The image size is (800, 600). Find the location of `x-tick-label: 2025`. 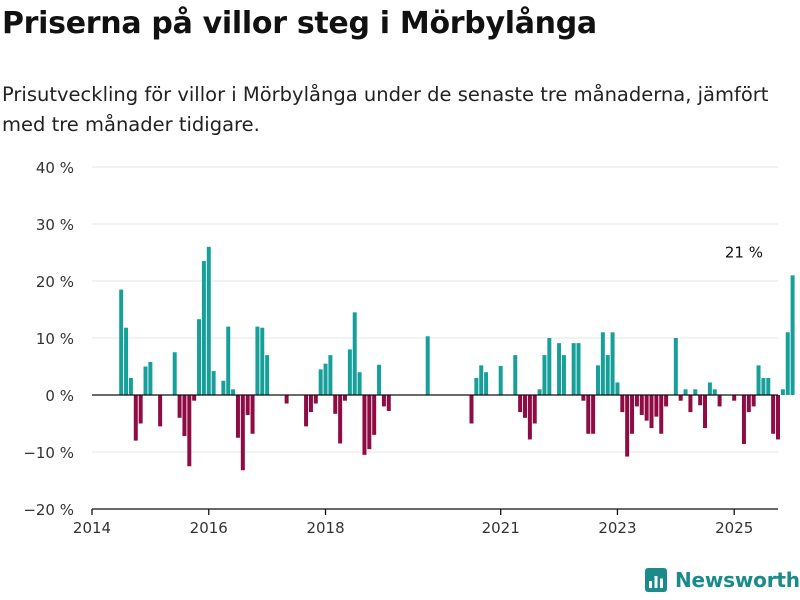

x-tick-label: 2025 is located at coordinates (734, 528).